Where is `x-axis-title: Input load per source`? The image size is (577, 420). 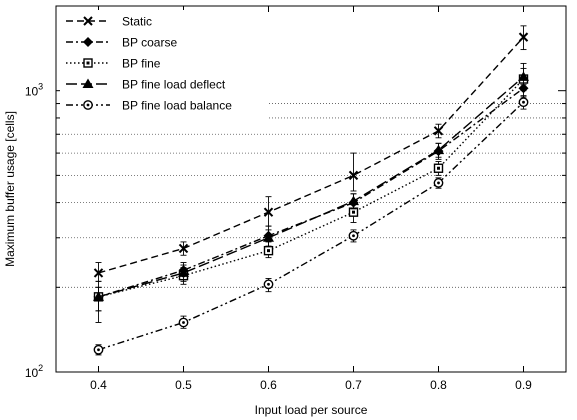 x-axis-title: Input load per source is located at coordinates (311, 410).